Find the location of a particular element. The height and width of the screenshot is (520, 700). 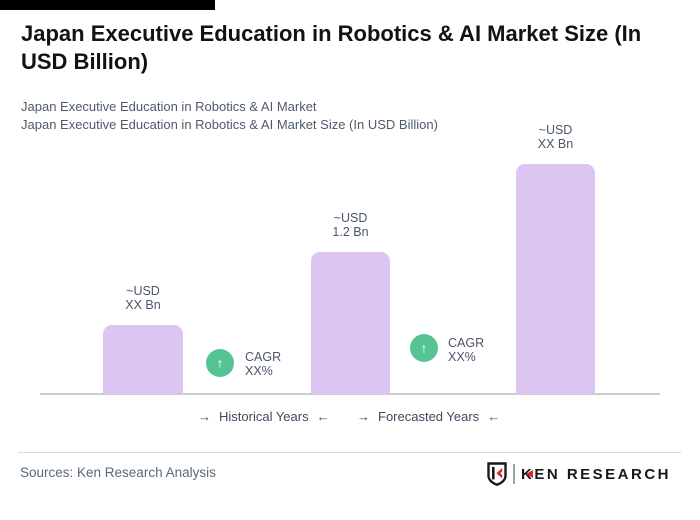

legend-label-forecasted: Forecasted Years is located at coordinates (429, 416).